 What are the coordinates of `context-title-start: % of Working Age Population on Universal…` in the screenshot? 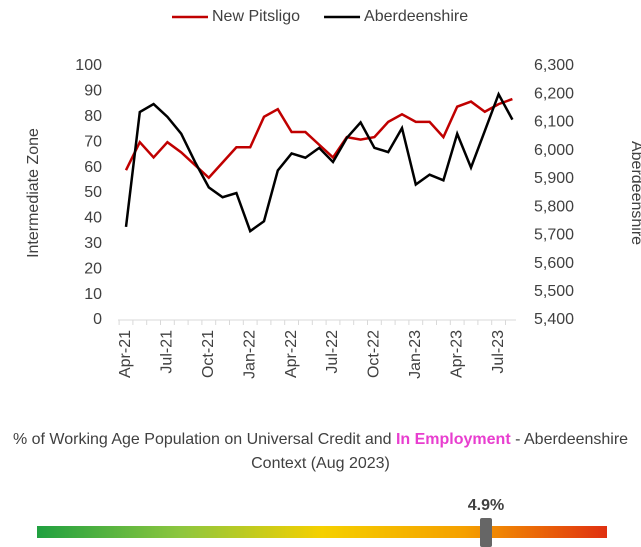 It's located at (204, 439).